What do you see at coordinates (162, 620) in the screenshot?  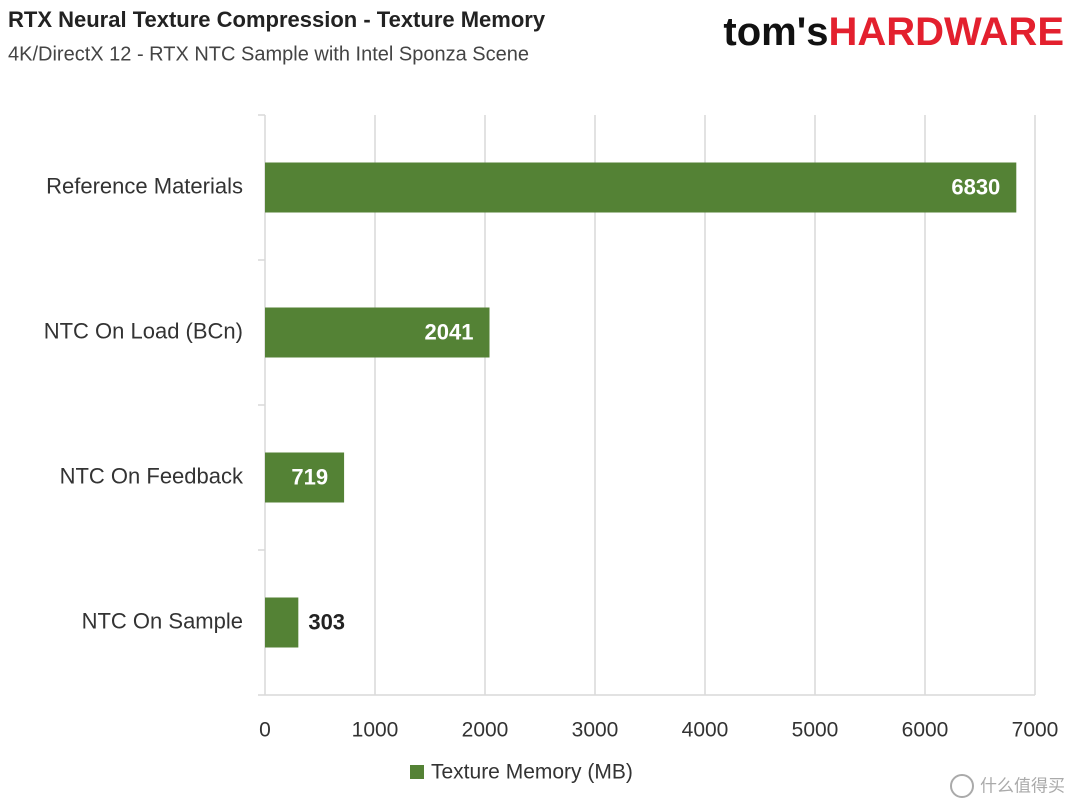 I see `y-tick-label: NTC On Sample` at bounding box center [162, 620].